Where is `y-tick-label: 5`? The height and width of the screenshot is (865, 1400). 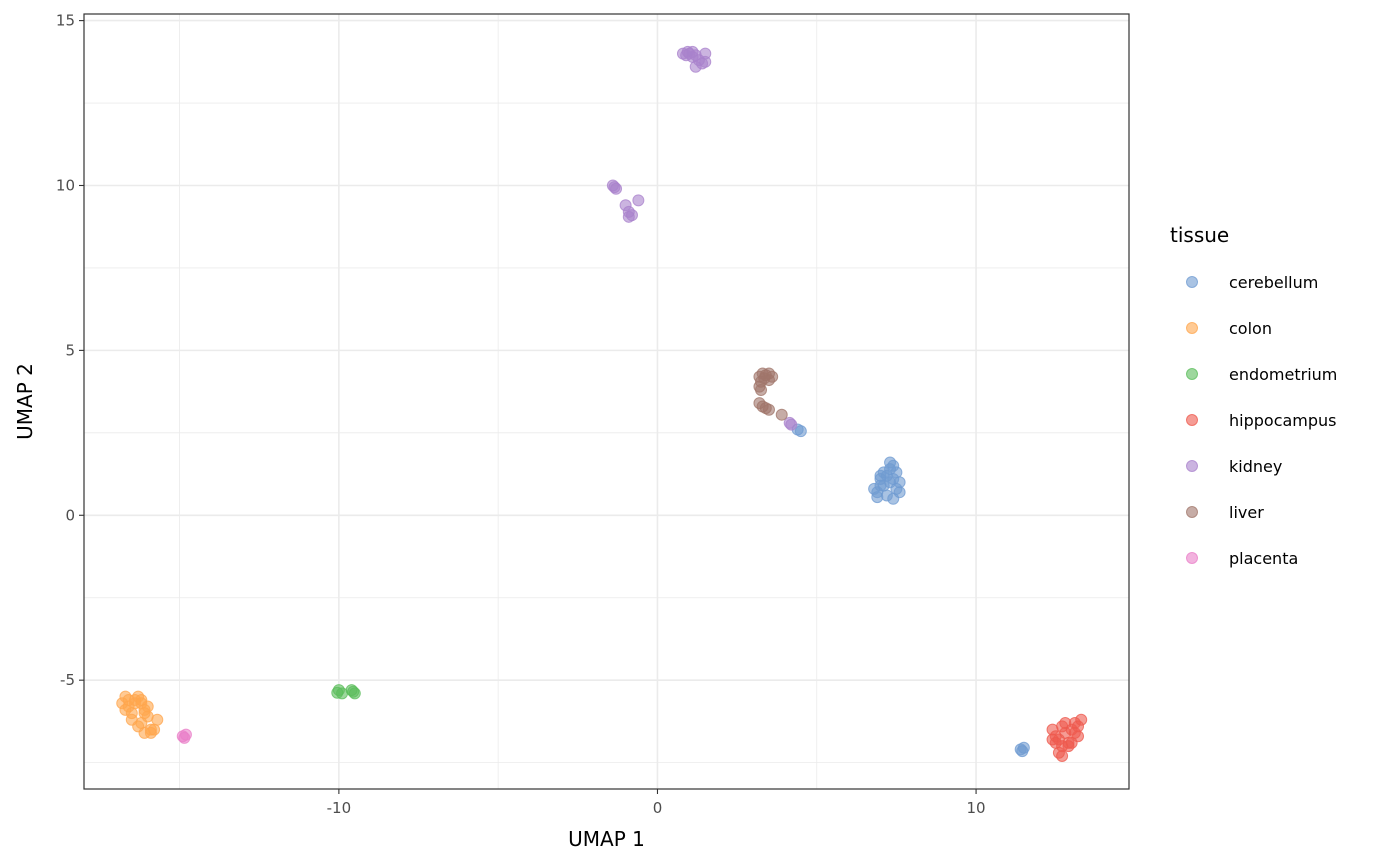 y-tick-label: 5 is located at coordinates (70, 350).